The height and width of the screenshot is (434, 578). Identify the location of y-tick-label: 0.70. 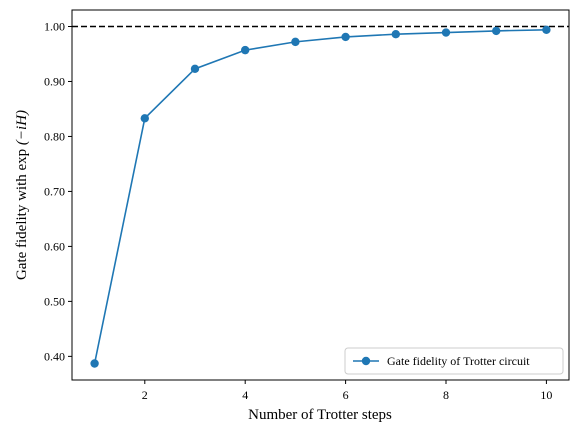
(54, 191).